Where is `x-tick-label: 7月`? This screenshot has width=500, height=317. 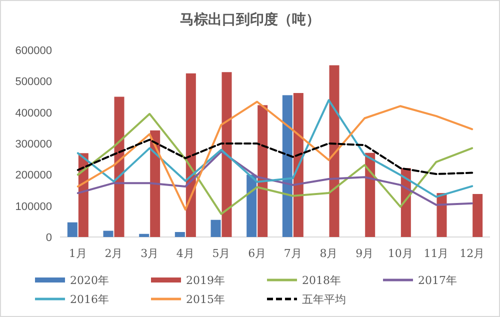
x-tick-label: 7月 is located at coordinates (293, 253).